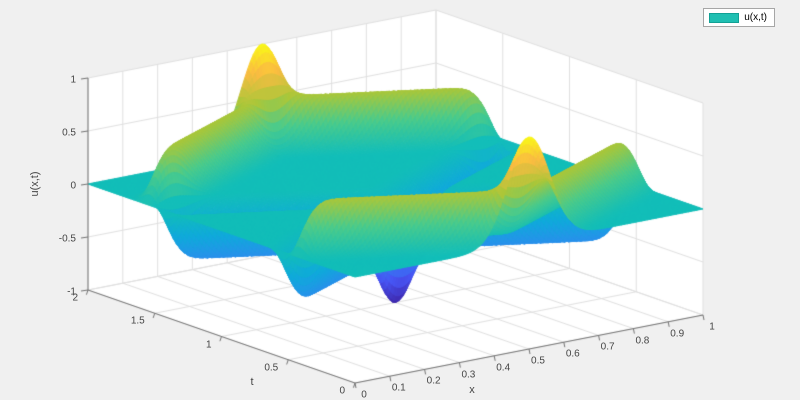  I want to click on t-axis-label: t, so click(252, 382).